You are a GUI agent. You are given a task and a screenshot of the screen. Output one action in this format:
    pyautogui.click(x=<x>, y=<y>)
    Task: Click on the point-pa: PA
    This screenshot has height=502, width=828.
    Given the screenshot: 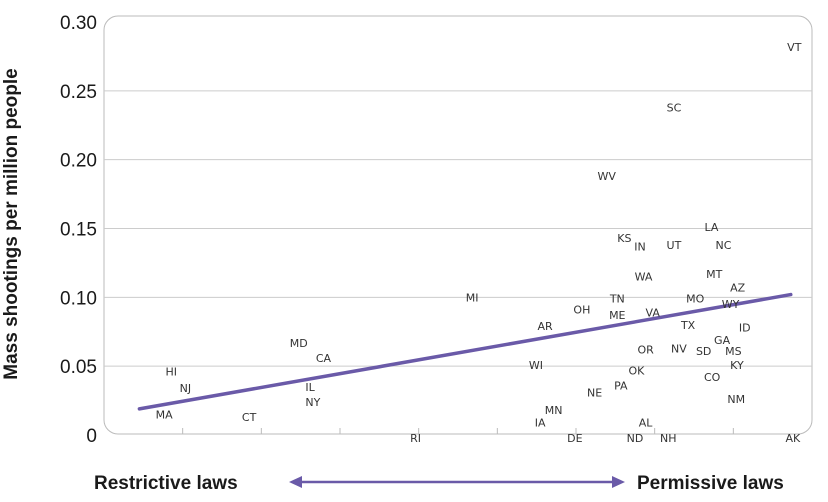 What is the action you would take?
    pyautogui.click(x=621, y=385)
    